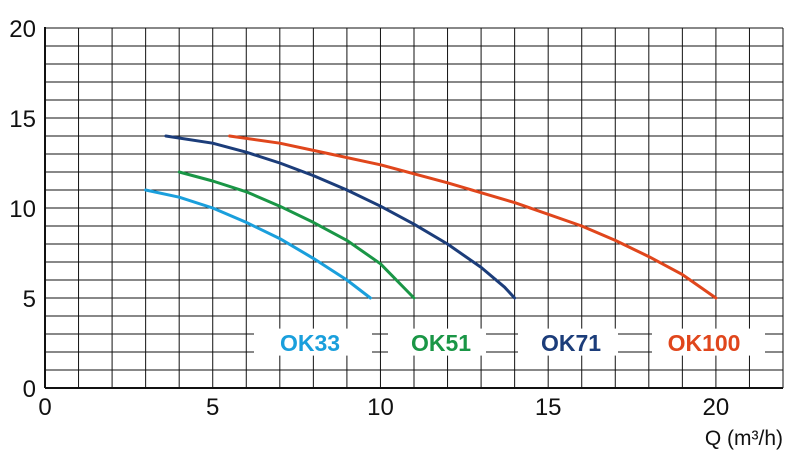  What do you see at coordinates (441, 343) in the screenshot?
I see `legend-label-ok51: OK51` at bounding box center [441, 343].